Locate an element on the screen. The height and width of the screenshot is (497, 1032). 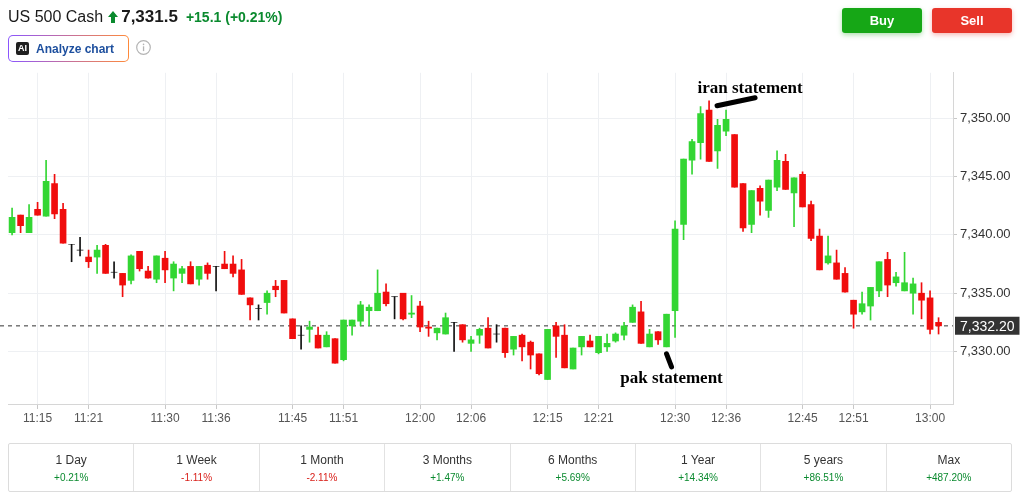
y-tick-label: 7,350.00 is located at coordinates (985, 117).